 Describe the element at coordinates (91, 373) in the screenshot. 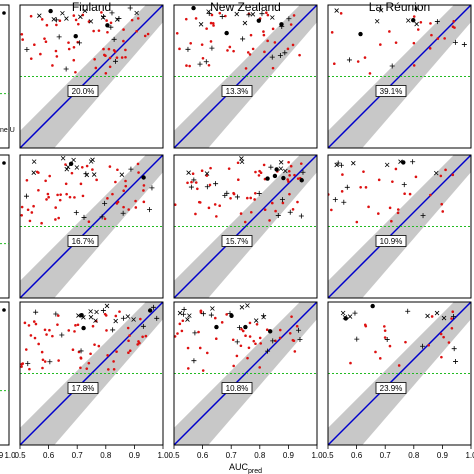

I see `panel: 17.8%` at that location.